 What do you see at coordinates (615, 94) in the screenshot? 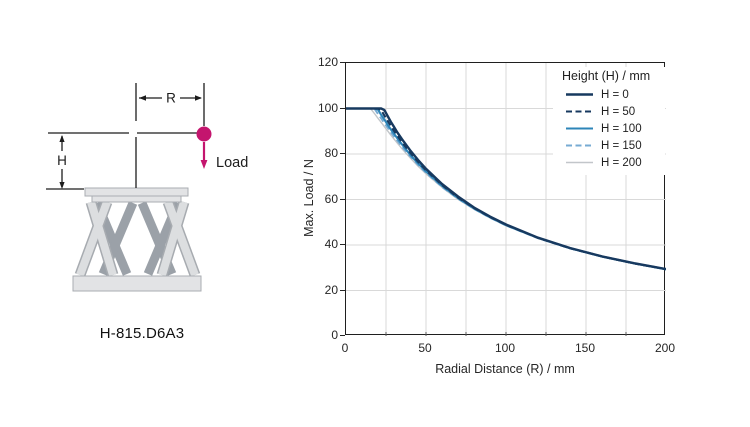
I see `legend-label: H = 0` at bounding box center [615, 94].